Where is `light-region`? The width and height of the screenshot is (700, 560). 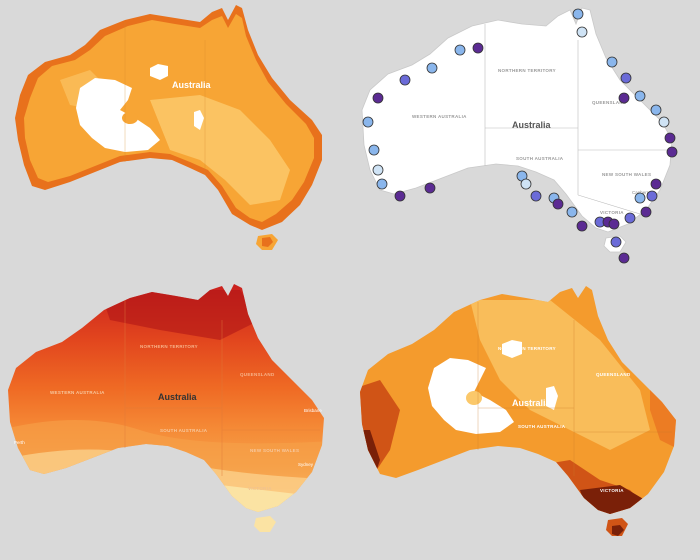
light-region is located at coordinates (220, 150).